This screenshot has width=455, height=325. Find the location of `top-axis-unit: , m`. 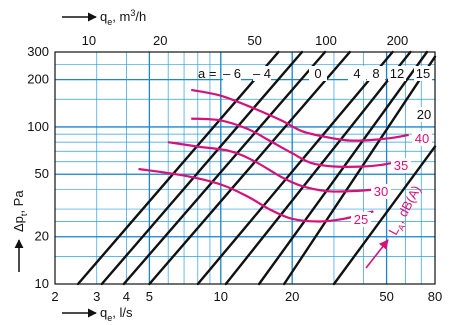

top-axis-unit: , m is located at coordinates (121, 16).